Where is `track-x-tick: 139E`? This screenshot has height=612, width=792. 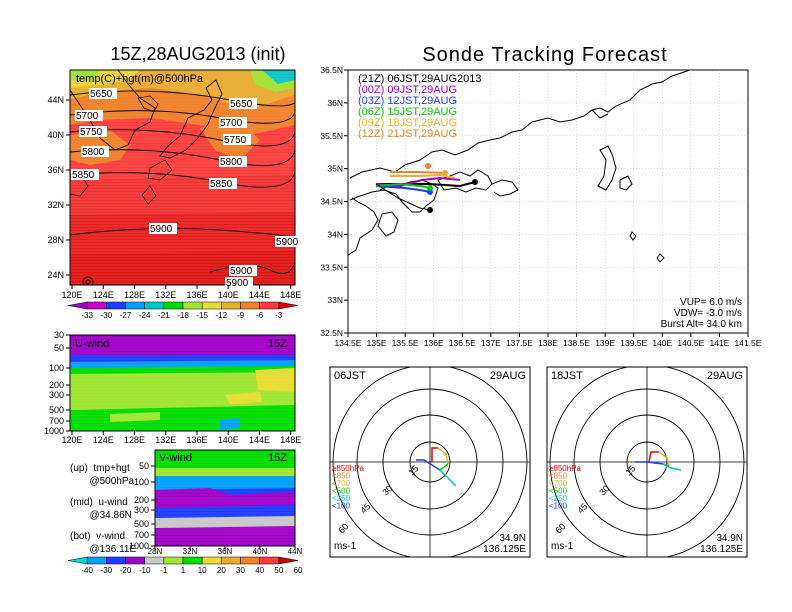 track-x-tick: 139E is located at coordinates (605, 343).